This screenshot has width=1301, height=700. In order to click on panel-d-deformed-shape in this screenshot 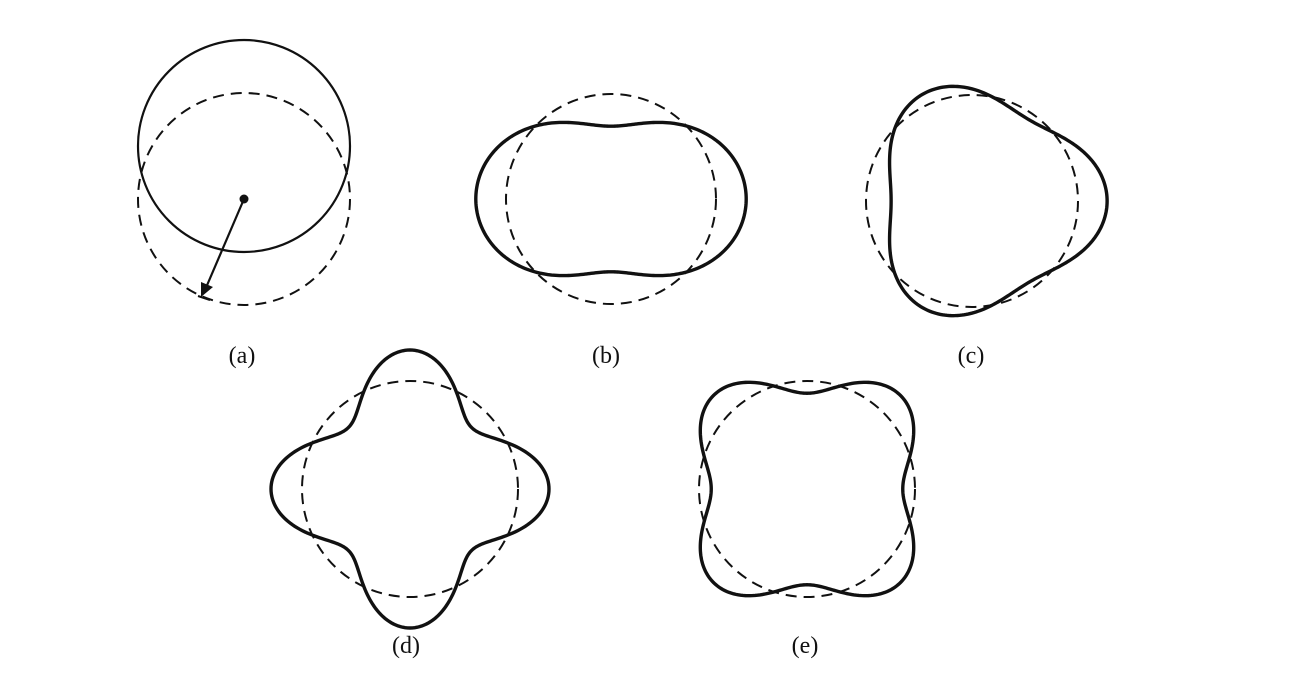, I will do `click(410, 489)`.